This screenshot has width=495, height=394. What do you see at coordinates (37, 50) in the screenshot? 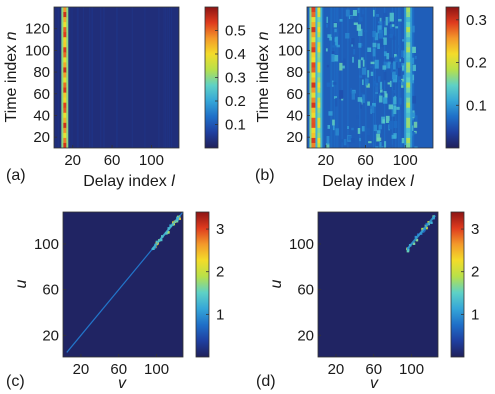
I see `y-tick-label: 100` at bounding box center [37, 50].